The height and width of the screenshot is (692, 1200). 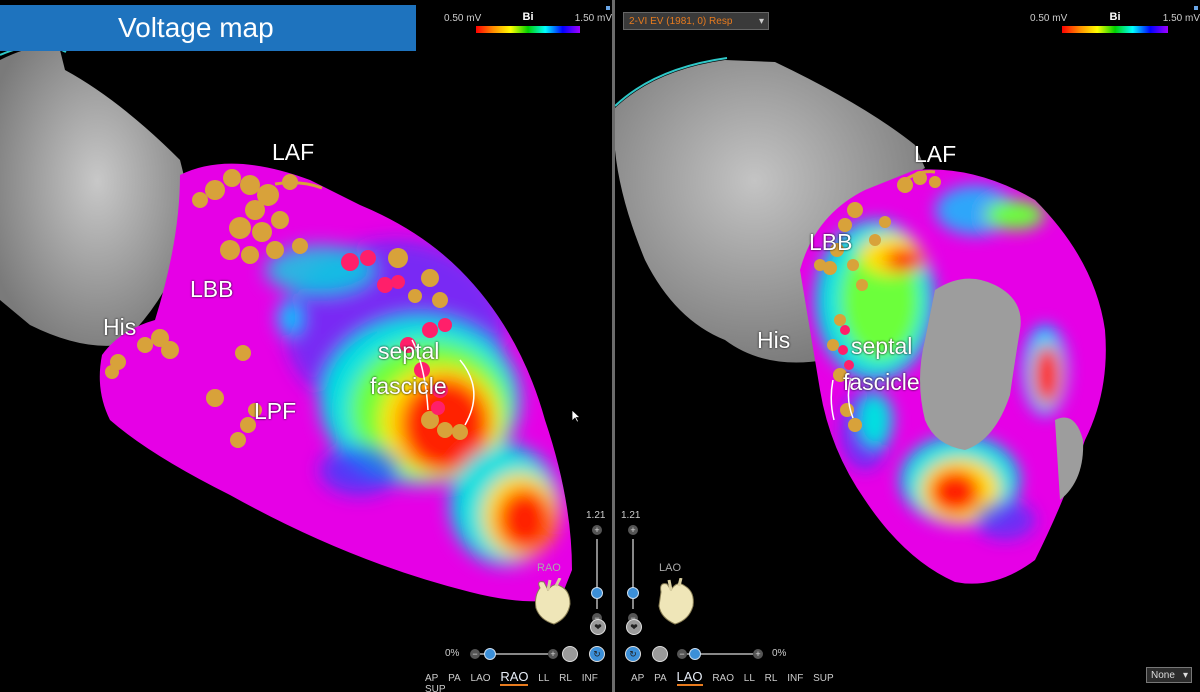 I want to click on display-mode-select: None ▾, so click(x=1169, y=675).